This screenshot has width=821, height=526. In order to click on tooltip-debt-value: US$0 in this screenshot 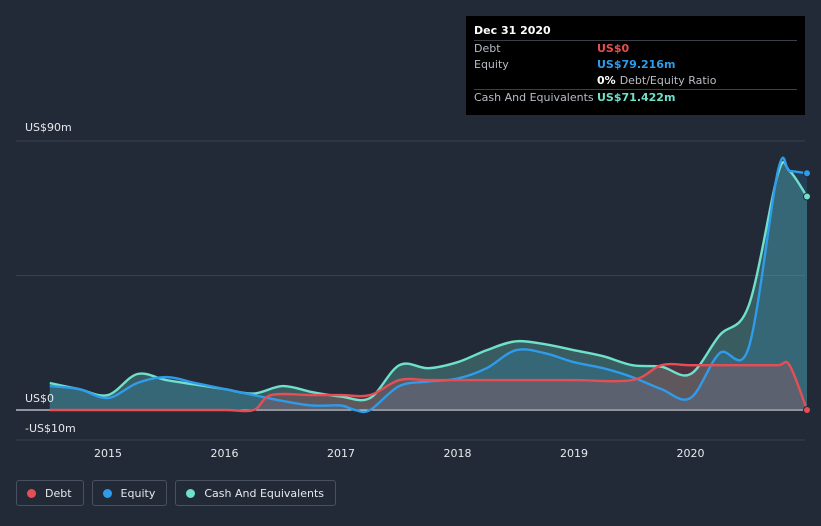, I will do `click(613, 48)`.